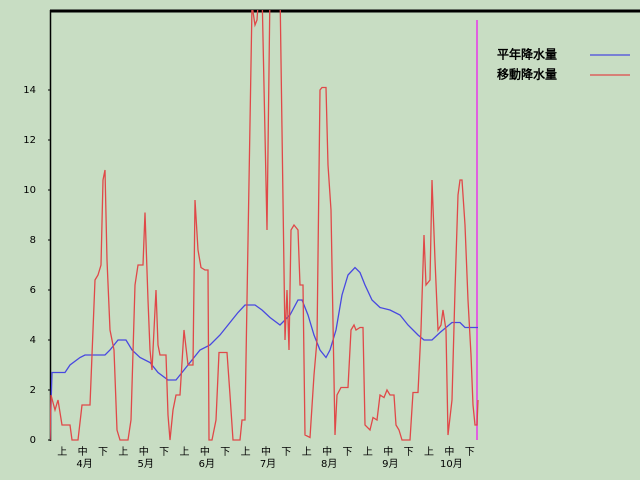 This screenshot has width=640, height=480. I want to click on y-tick-label: 14, so click(29, 90).